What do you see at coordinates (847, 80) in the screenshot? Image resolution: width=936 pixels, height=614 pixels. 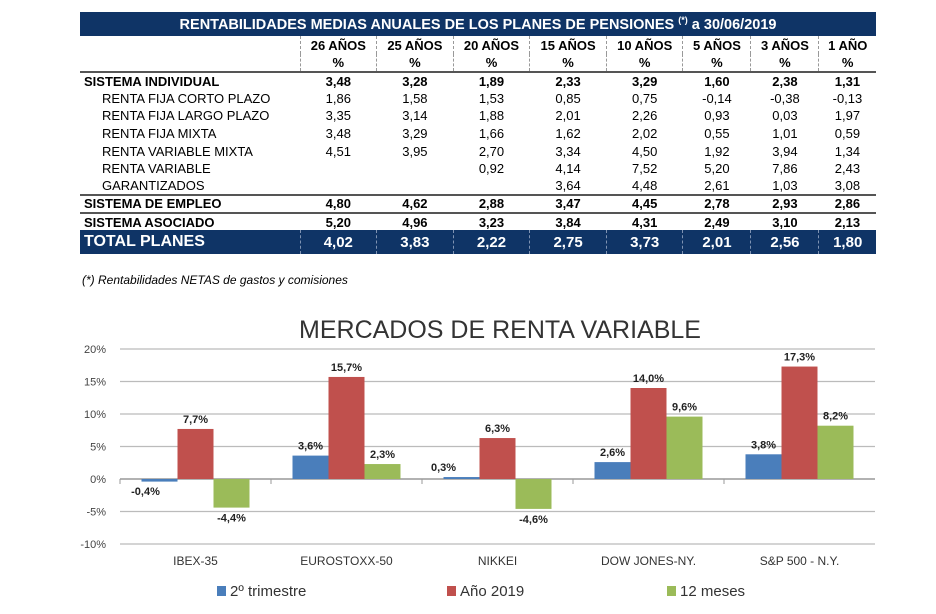 I see `cell-value: 1,31` at bounding box center [847, 80].